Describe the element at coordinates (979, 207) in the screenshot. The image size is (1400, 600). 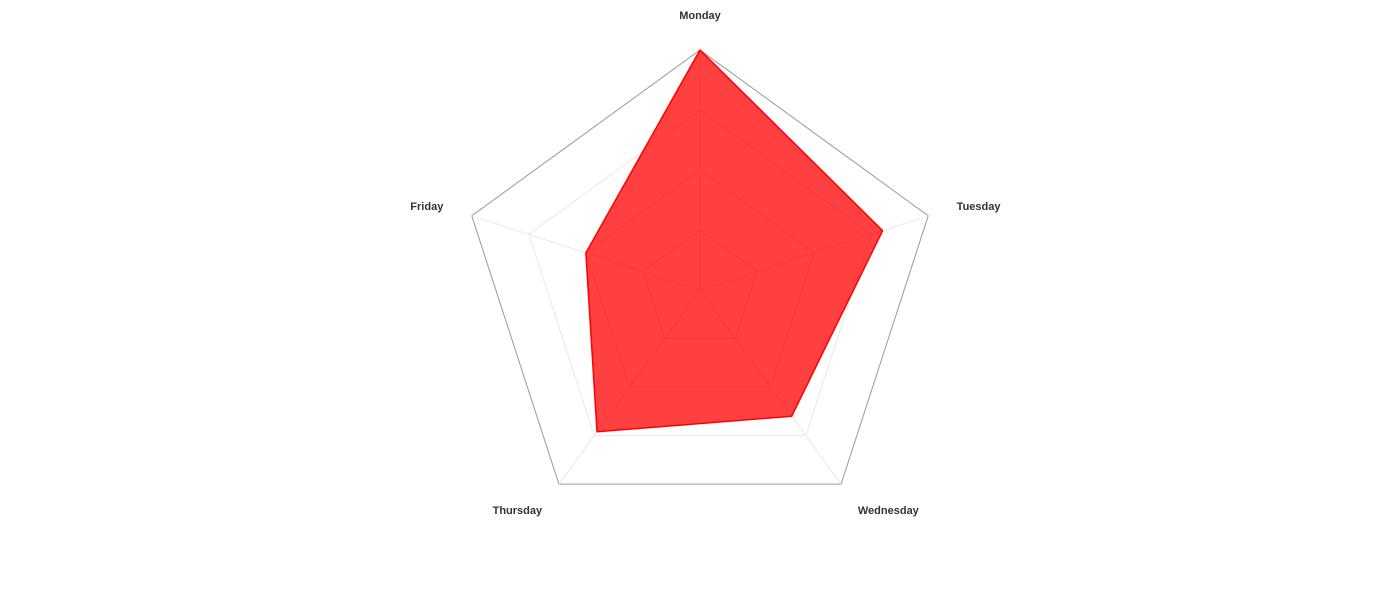
I see `axis-label-tuesday: Tuesday` at that location.